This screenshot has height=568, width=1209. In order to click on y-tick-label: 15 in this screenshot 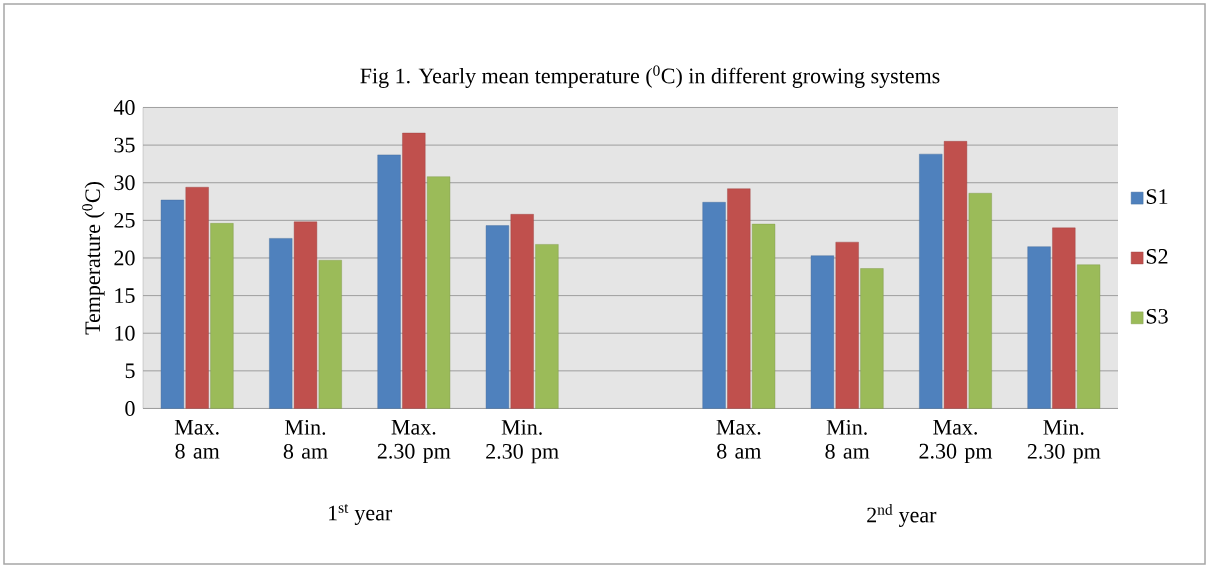, I will do `click(125, 295)`.